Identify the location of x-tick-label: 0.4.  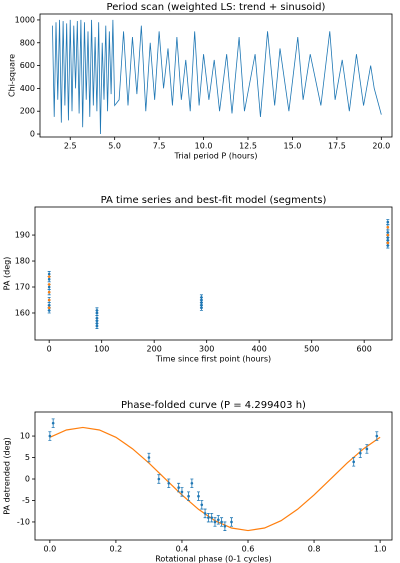
(182, 549).